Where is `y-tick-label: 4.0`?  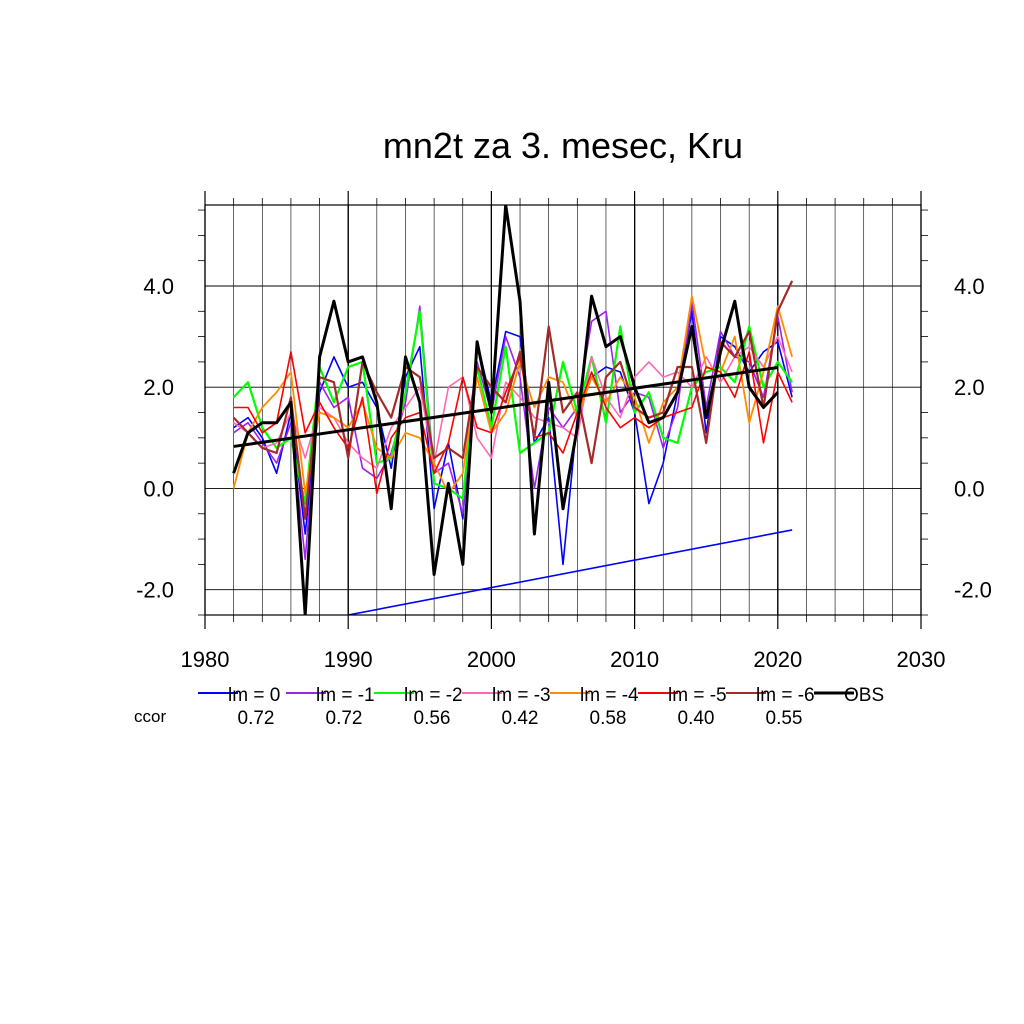
y-tick-label: 4.0 is located at coordinates (158, 286).